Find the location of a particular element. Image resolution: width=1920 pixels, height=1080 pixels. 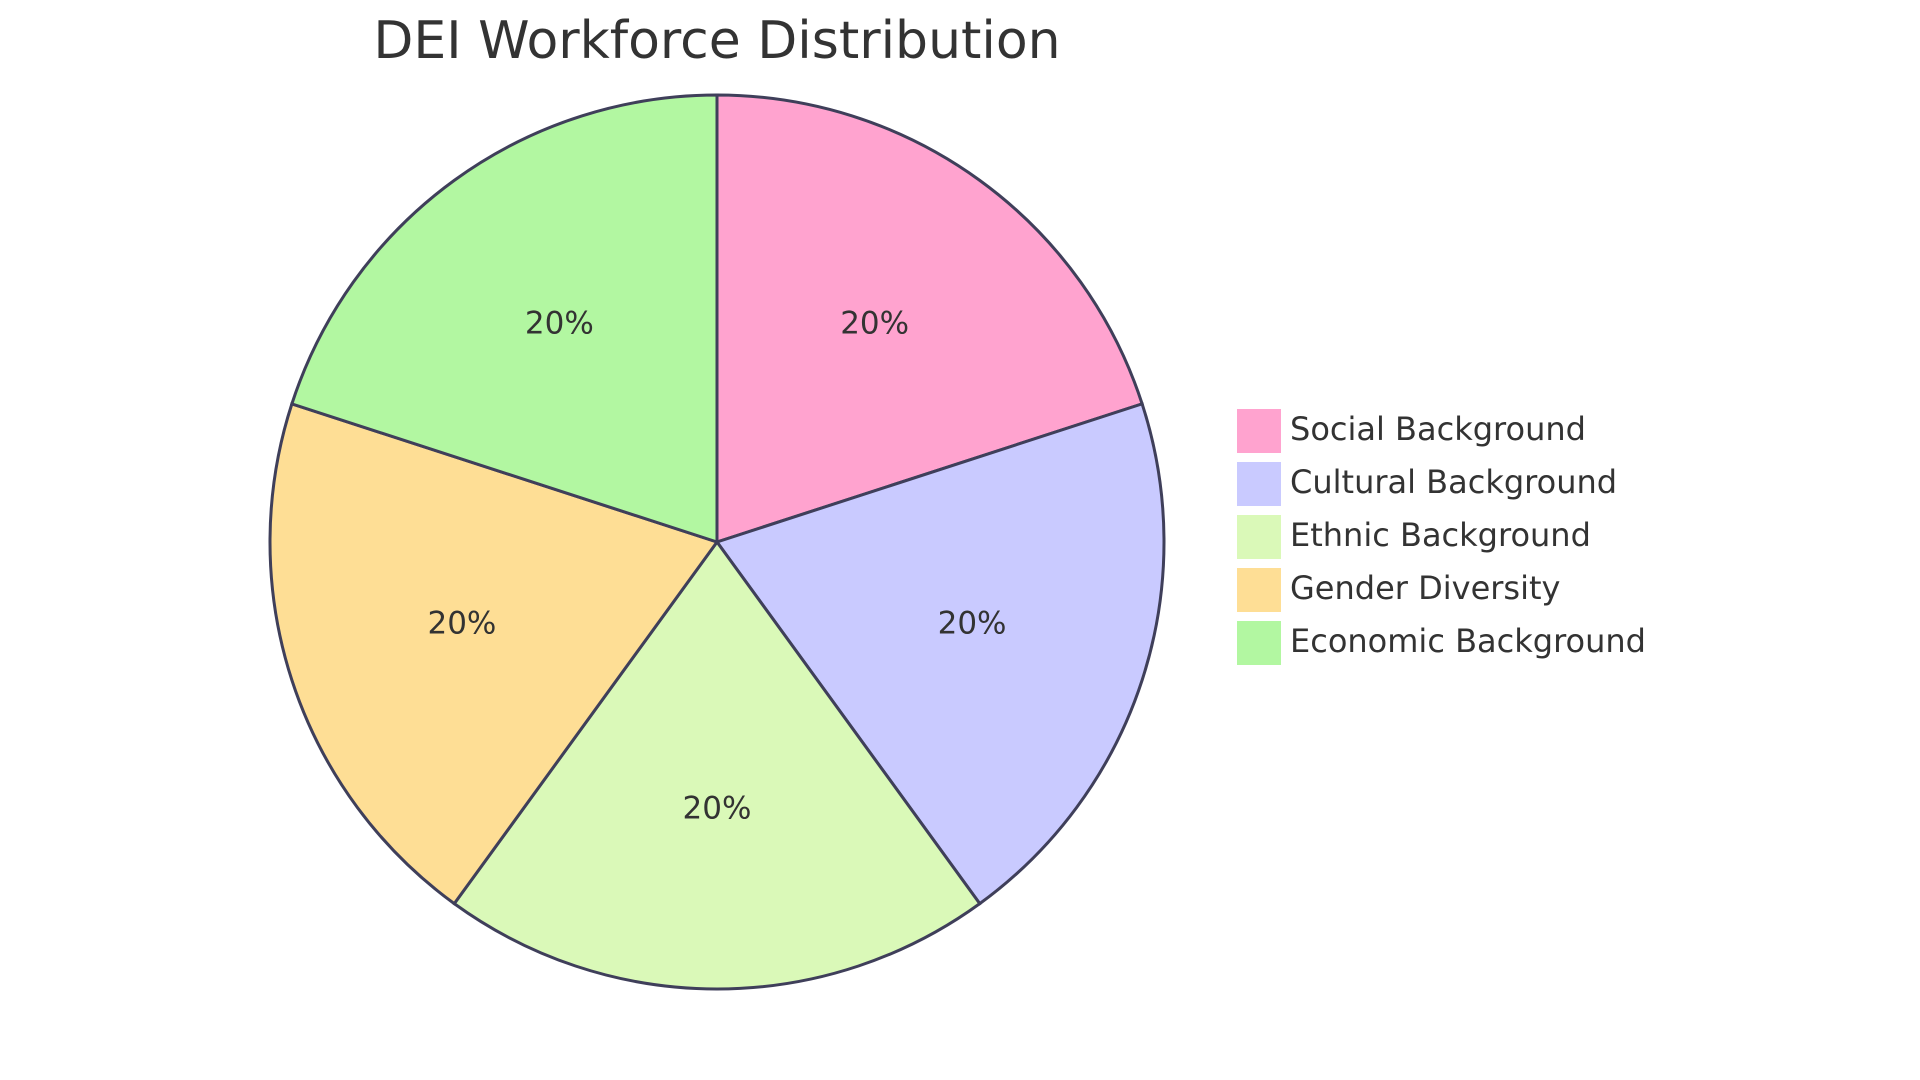

pie-slice-labels: 20% 20% 20% 20% 20% is located at coordinates (716, 566).